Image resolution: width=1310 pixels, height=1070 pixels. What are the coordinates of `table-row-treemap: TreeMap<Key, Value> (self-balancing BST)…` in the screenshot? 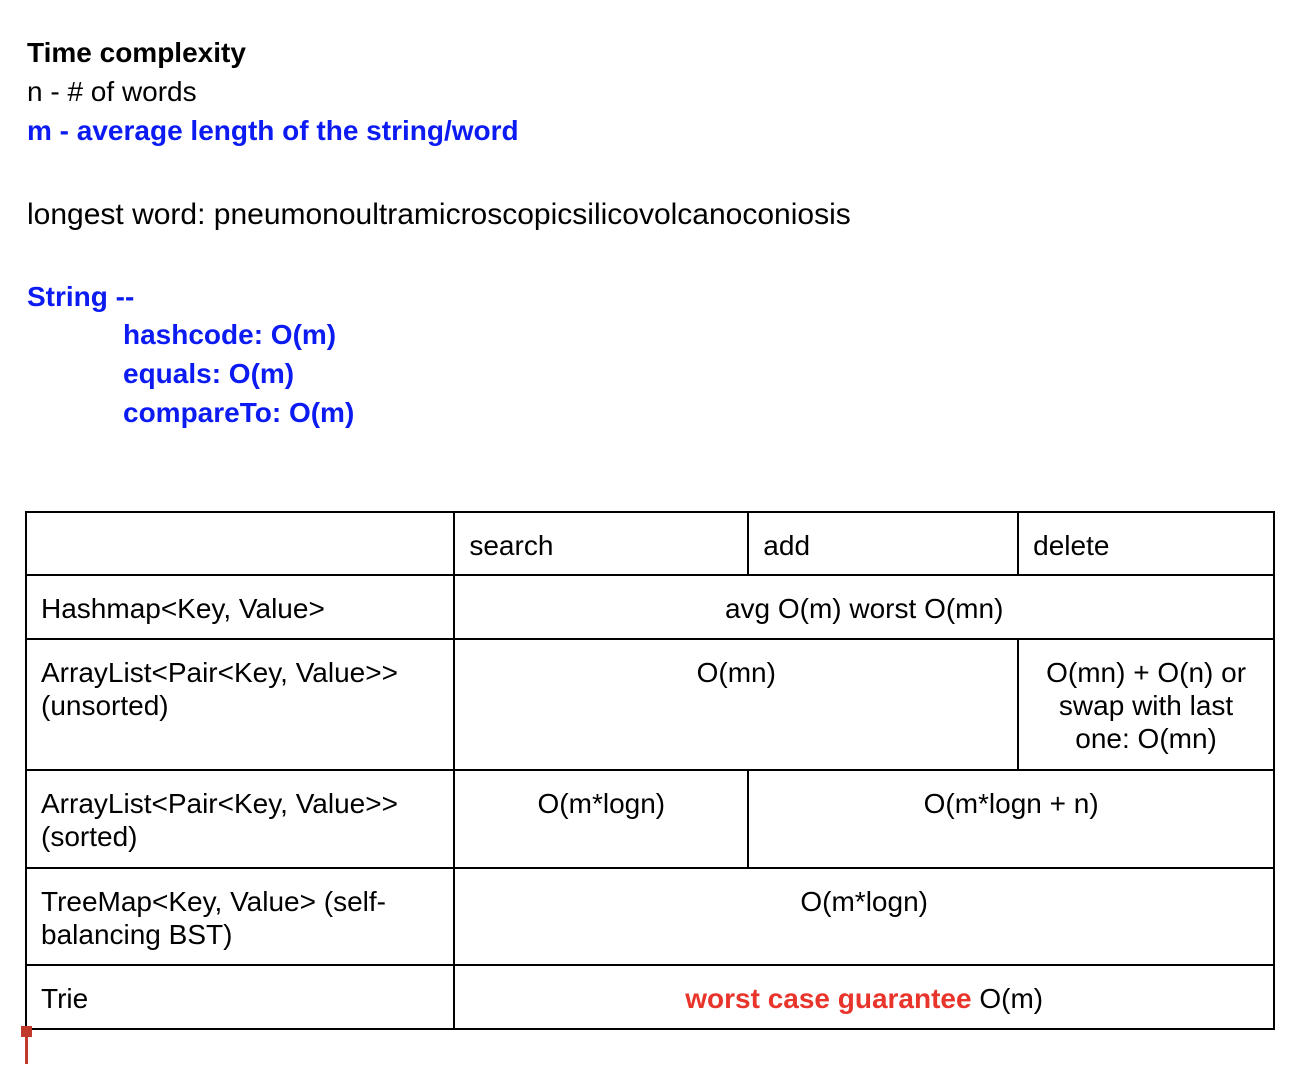 It's located at (649, 916).